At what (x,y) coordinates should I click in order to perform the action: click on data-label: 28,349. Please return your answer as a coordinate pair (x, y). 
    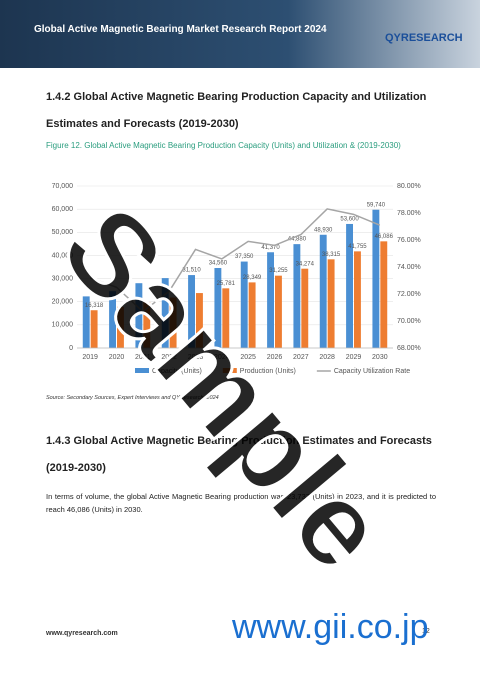
    Looking at the image, I should click on (252, 278).